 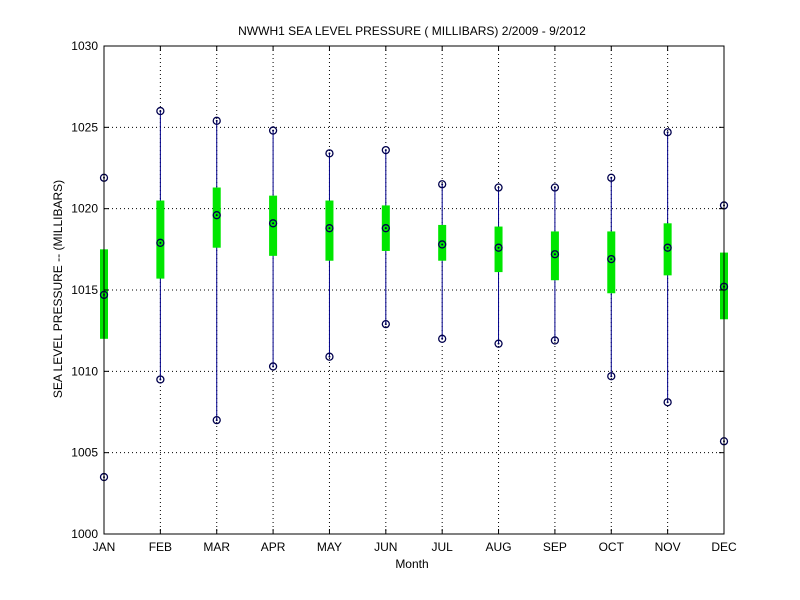 I want to click on x-tick-label: JAN, so click(x=104, y=547).